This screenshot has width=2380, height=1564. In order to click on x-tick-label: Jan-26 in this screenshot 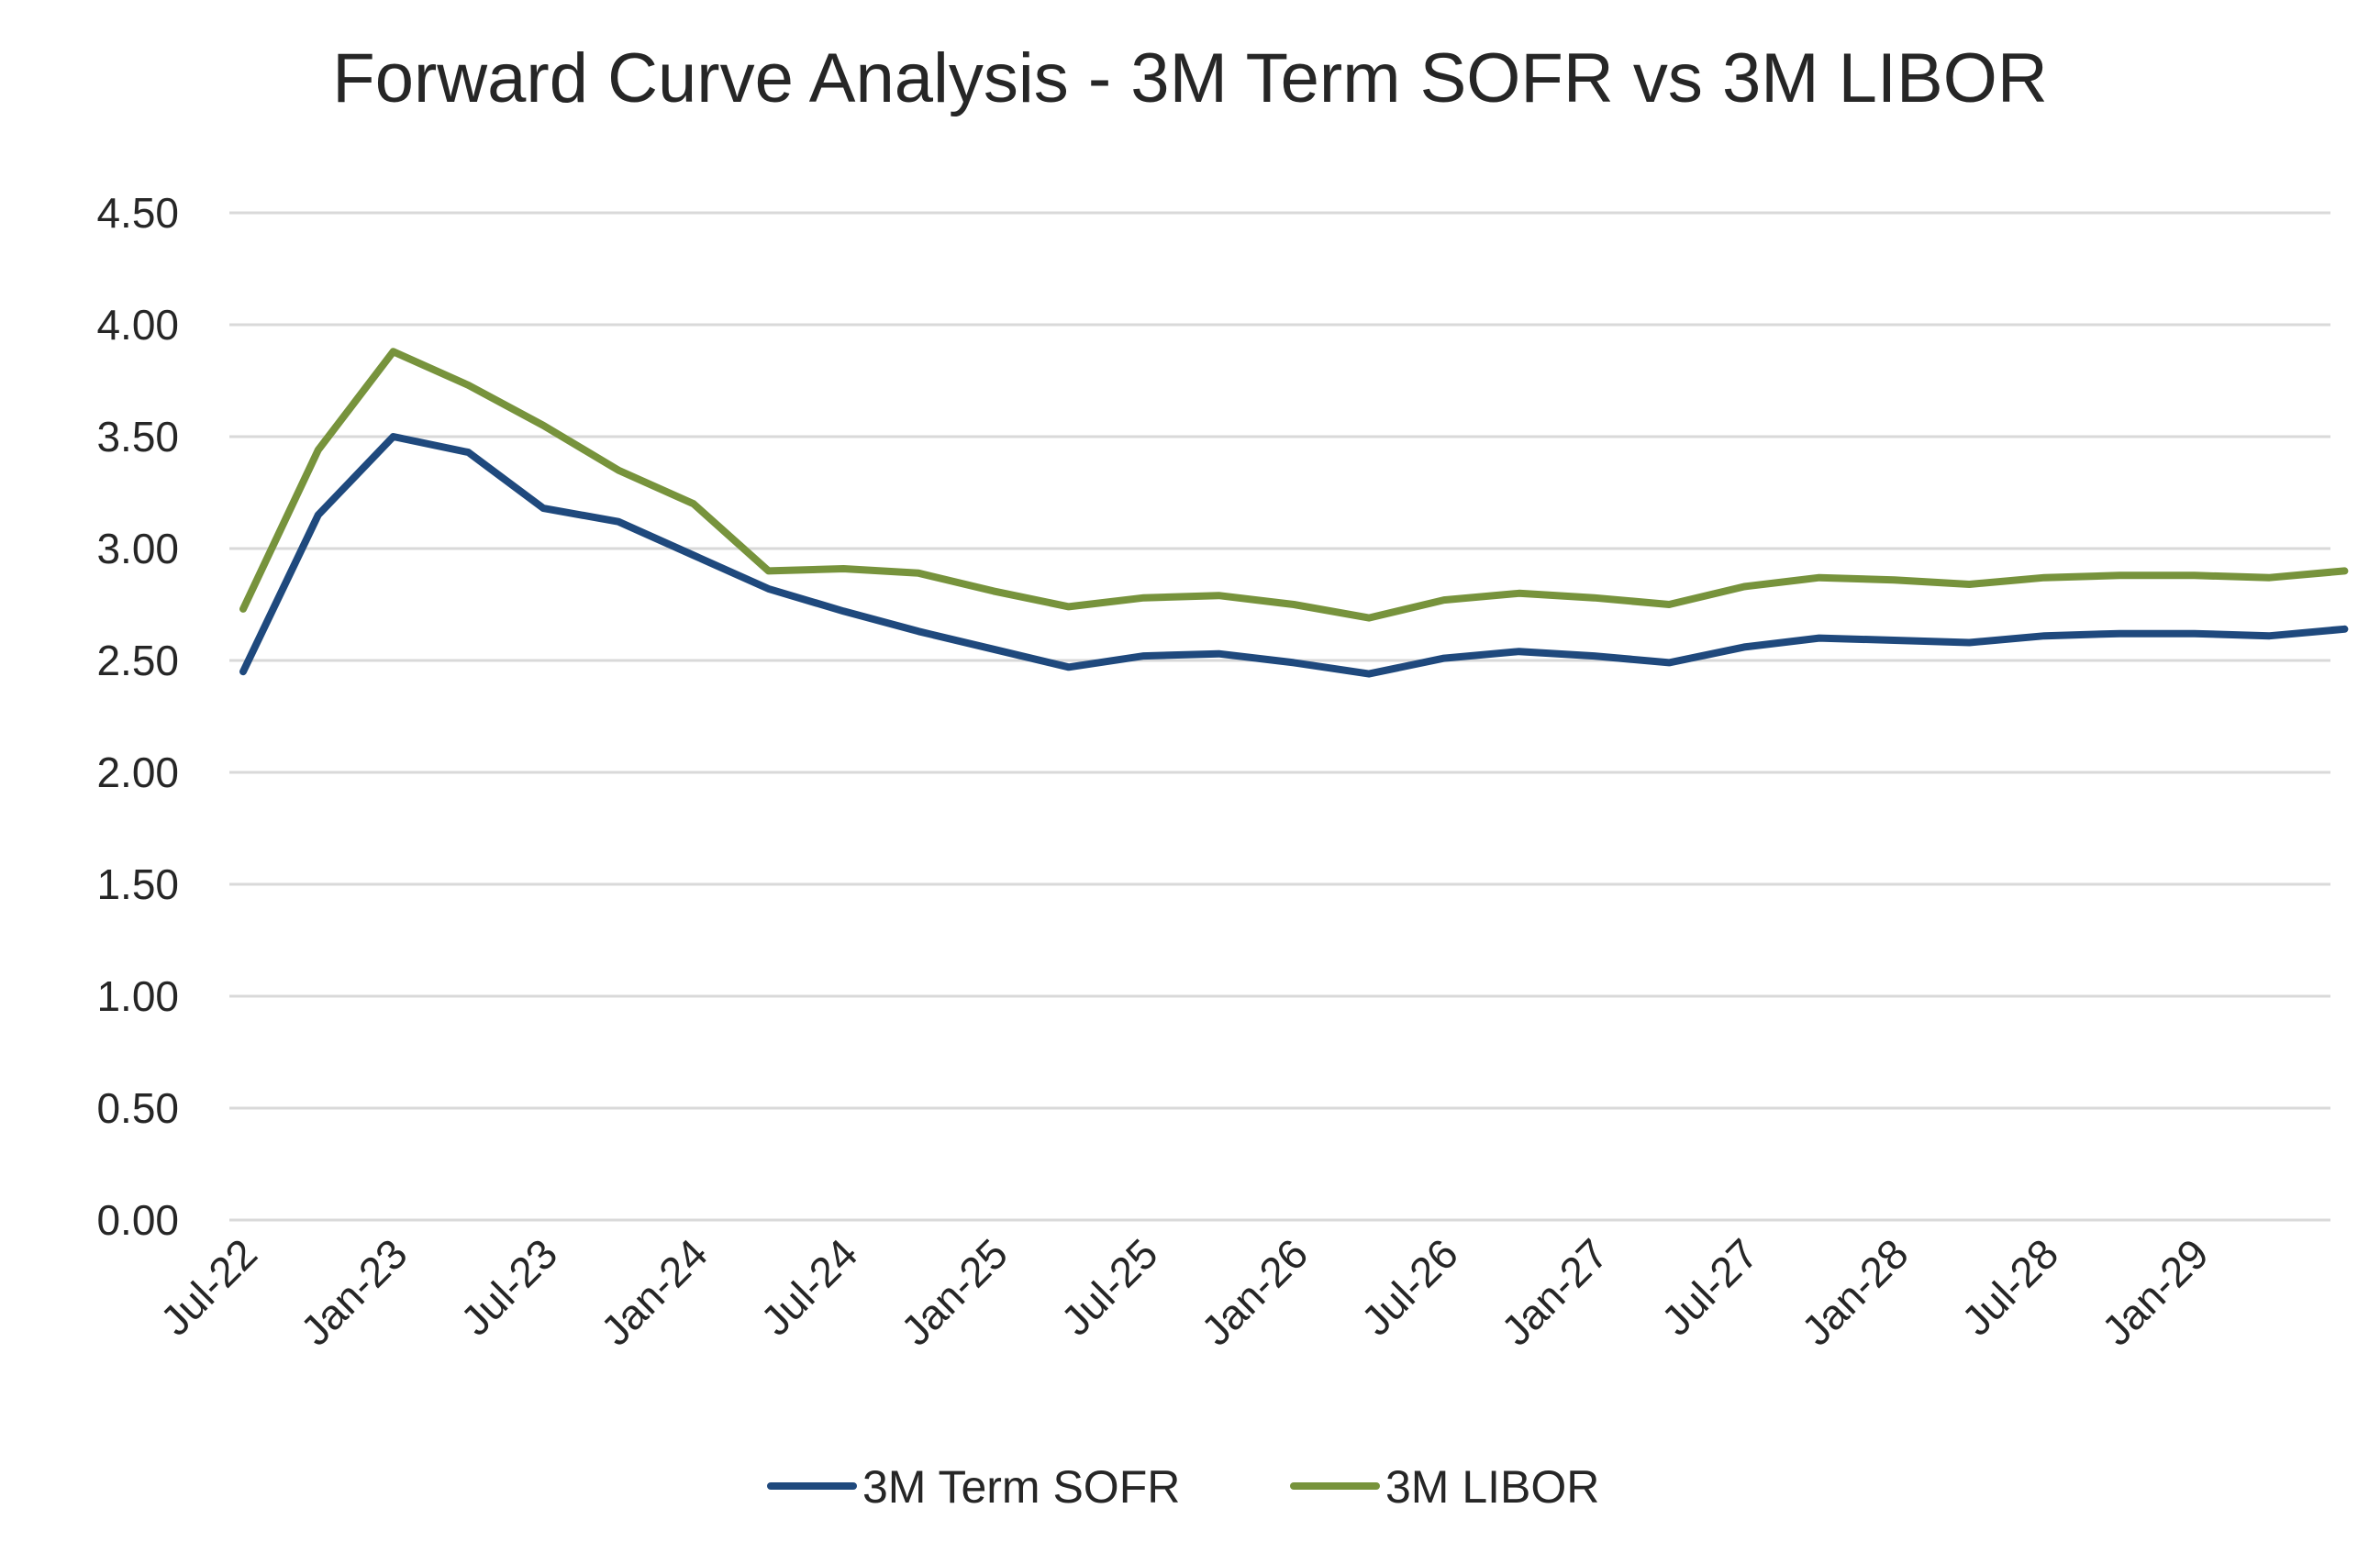, I will do `click(1254, 1291)`.